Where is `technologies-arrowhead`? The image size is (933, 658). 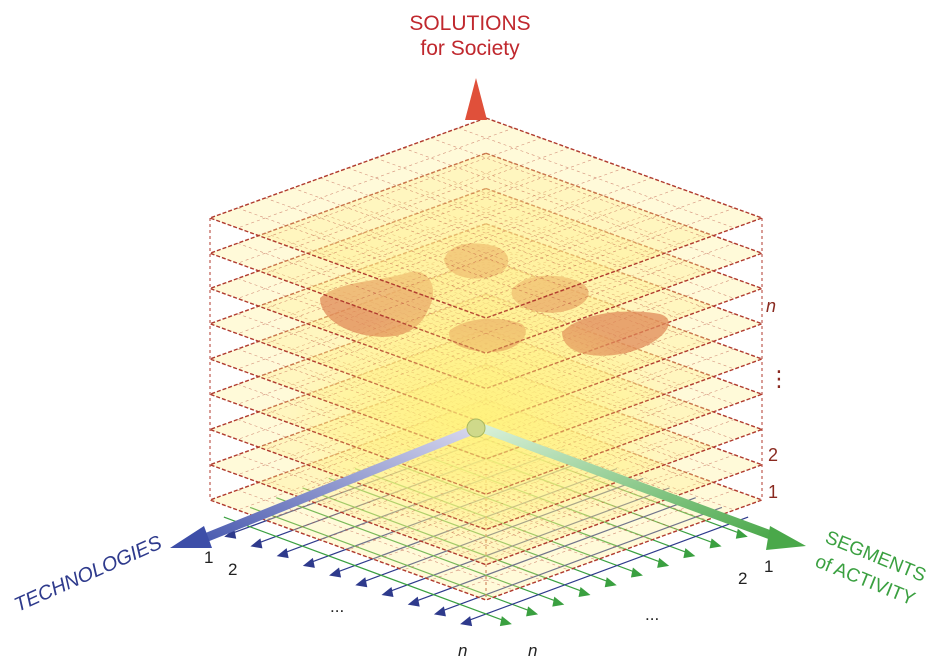
technologies-arrowhead is located at coordinates (191, 537).